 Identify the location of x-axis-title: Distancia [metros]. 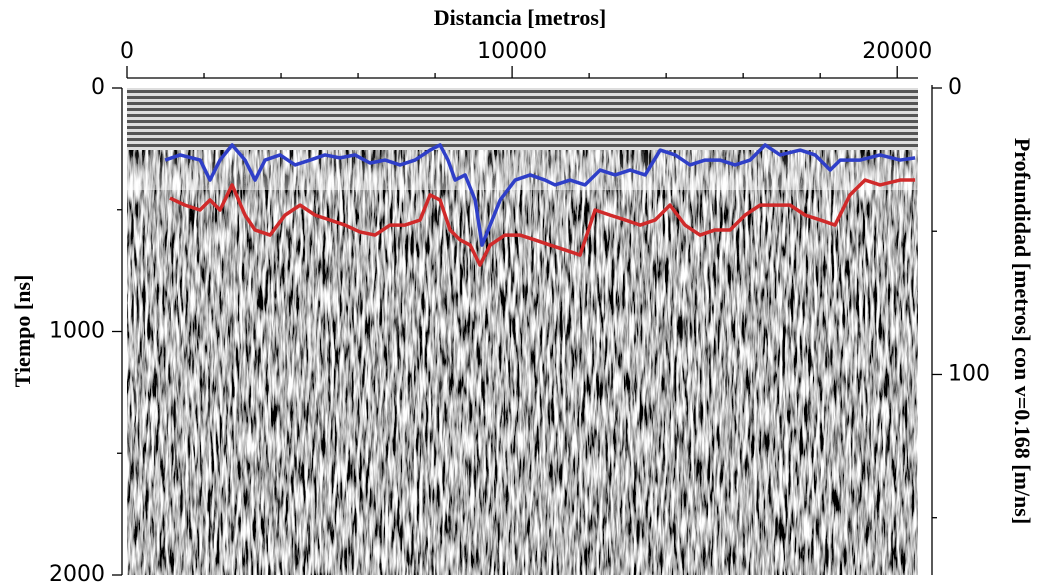
(520, 17).